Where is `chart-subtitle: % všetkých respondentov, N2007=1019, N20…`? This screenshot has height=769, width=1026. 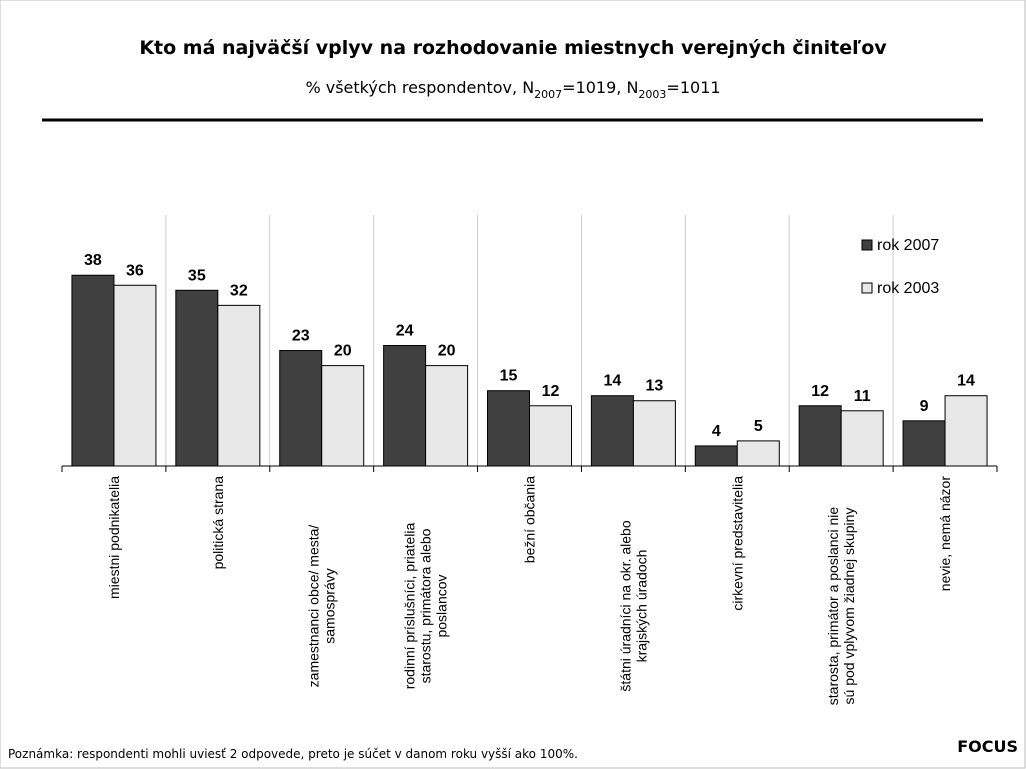
chart-subtitle: % všetkých respondentov, N2007=1019, N20… is located at coordinates (512, 89).